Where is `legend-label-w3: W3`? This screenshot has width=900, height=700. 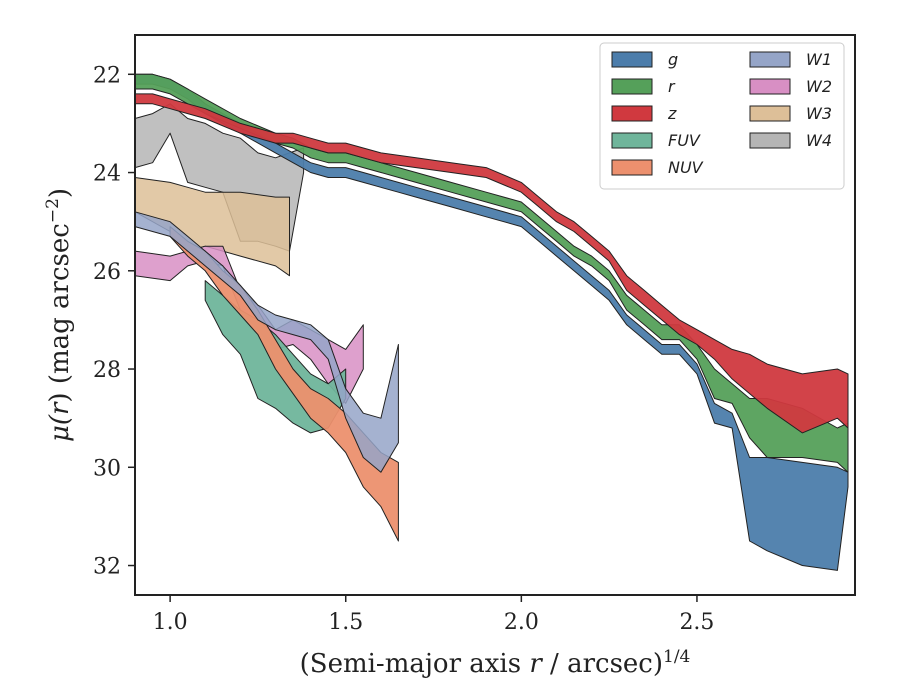
legend-label-w3: W3 is located at coordinates (819, 113).